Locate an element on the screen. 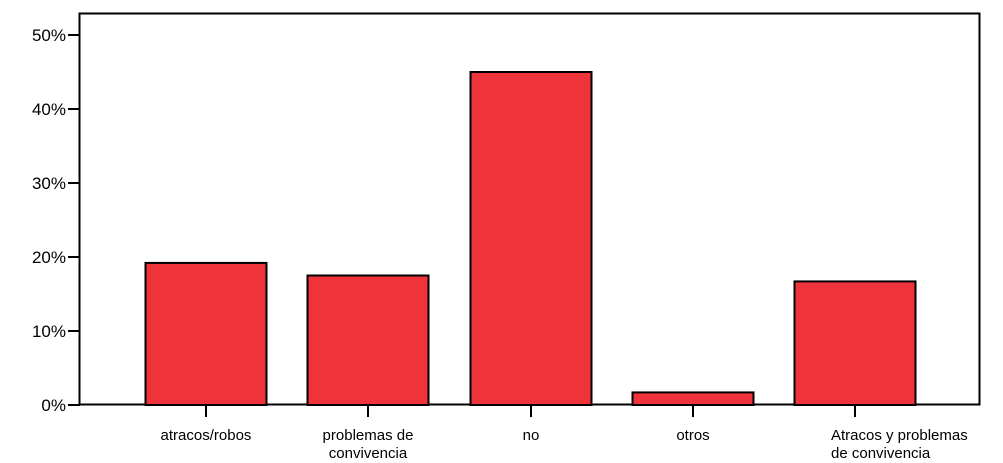 The image size is (1003, 463). y-tick-label: 10% is located at coordinates (49, 331).